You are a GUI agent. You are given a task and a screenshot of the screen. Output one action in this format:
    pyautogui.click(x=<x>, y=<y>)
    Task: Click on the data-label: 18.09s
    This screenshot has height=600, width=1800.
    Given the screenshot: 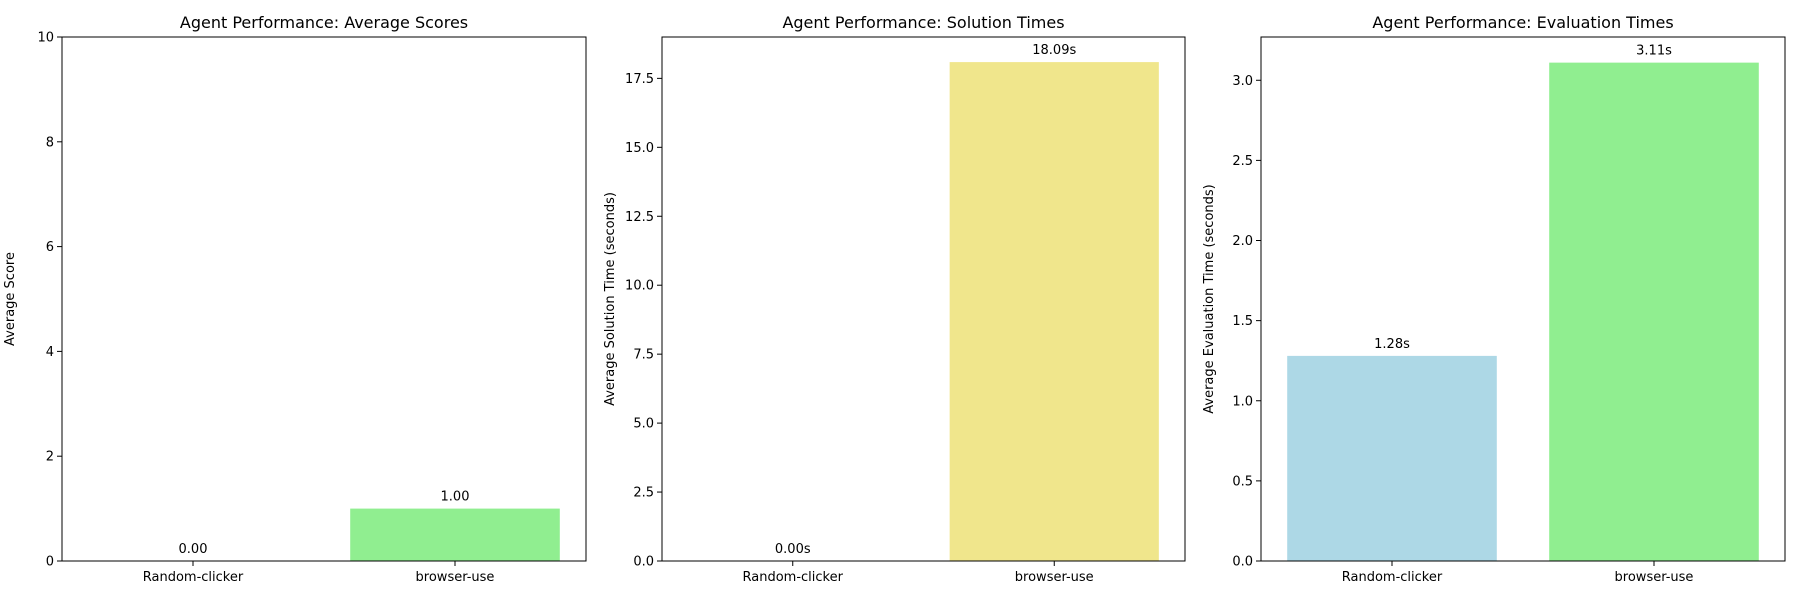 What is the action you would take?
    pyautogui.click(x=1054, y=50)
    